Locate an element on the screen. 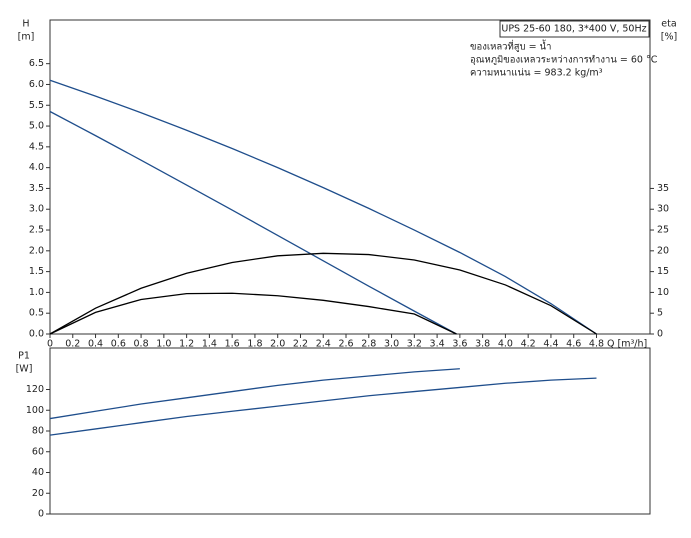 The image size is (691, 538). x-tick-label: 3.6 is located at coordinates (459, 344).